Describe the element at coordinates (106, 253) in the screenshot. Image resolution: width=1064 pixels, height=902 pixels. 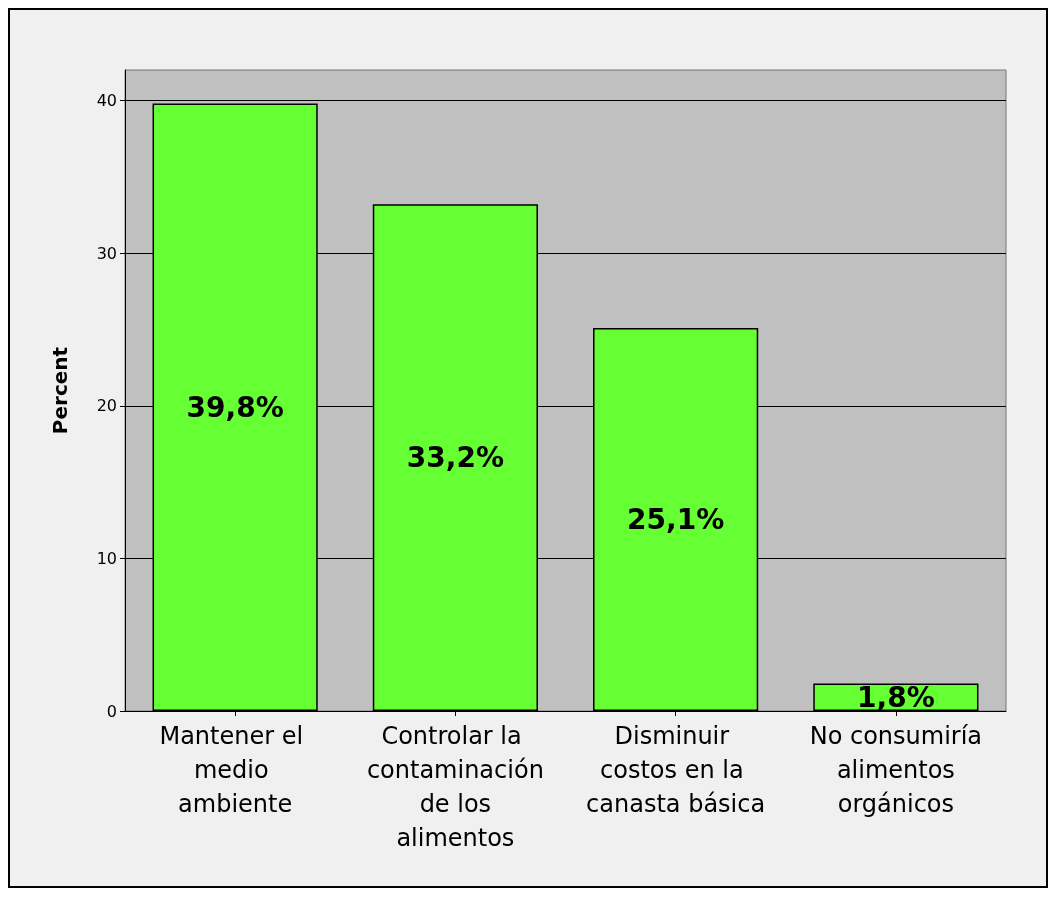
I see `y-tick-label: 30` at that location.